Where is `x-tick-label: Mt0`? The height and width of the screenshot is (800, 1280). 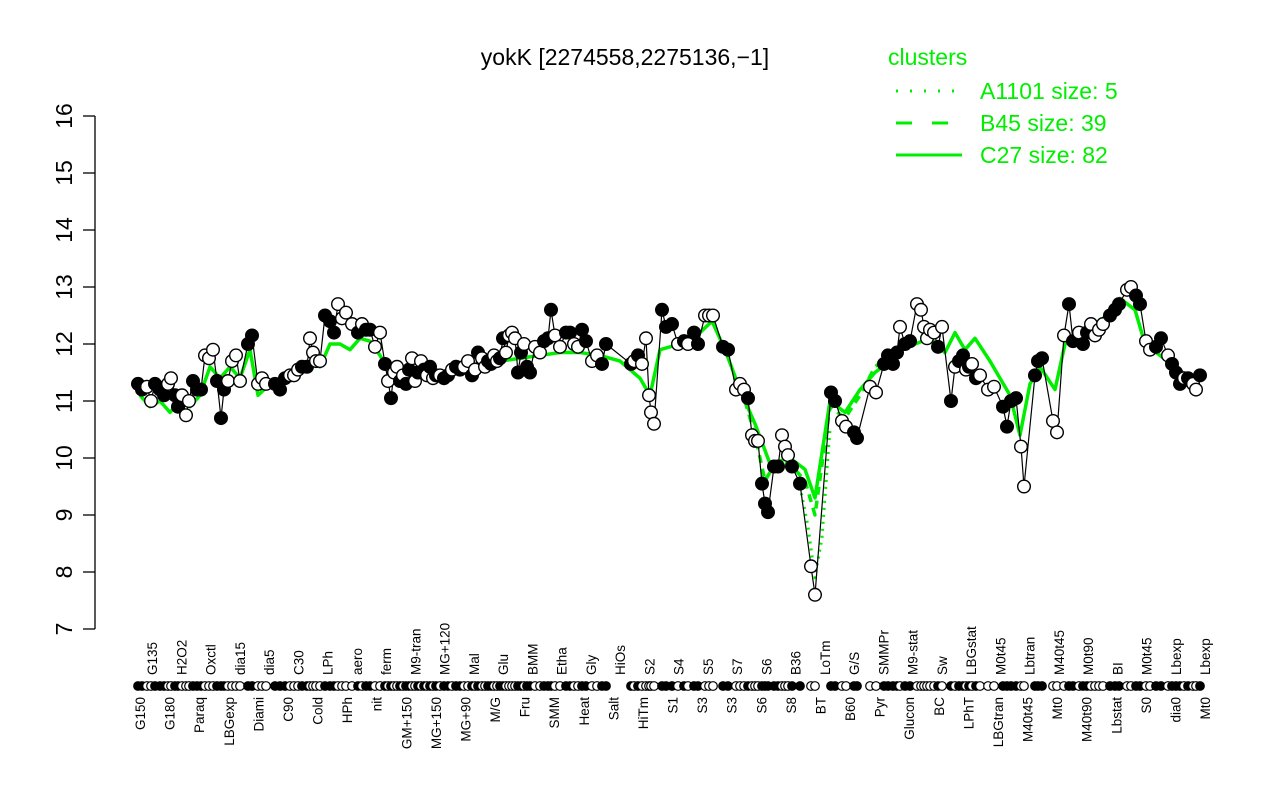
x-tick-label: Mt0 is located at coordinates (1057, 708).